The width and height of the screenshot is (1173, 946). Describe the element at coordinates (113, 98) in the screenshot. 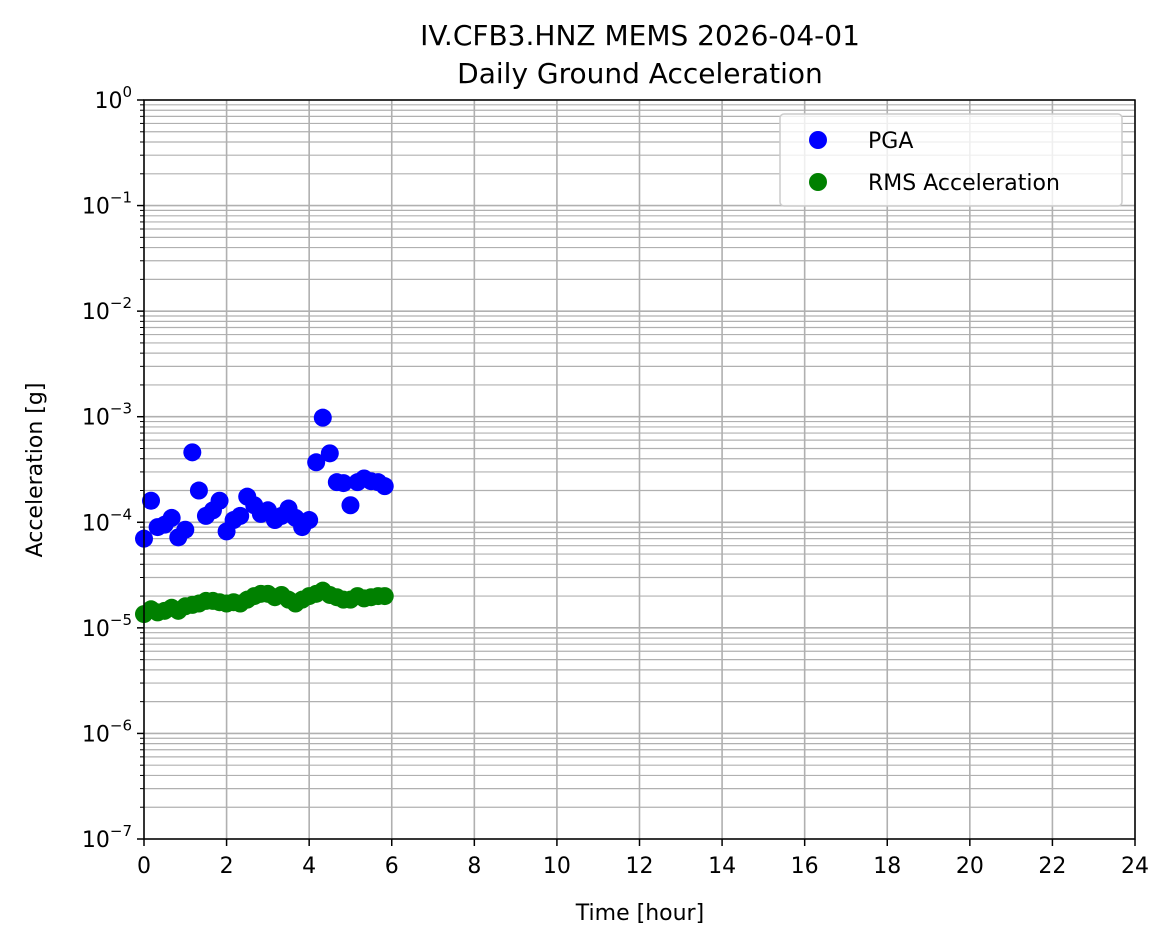

I see `y-tick-label: 10⁰` at that location.